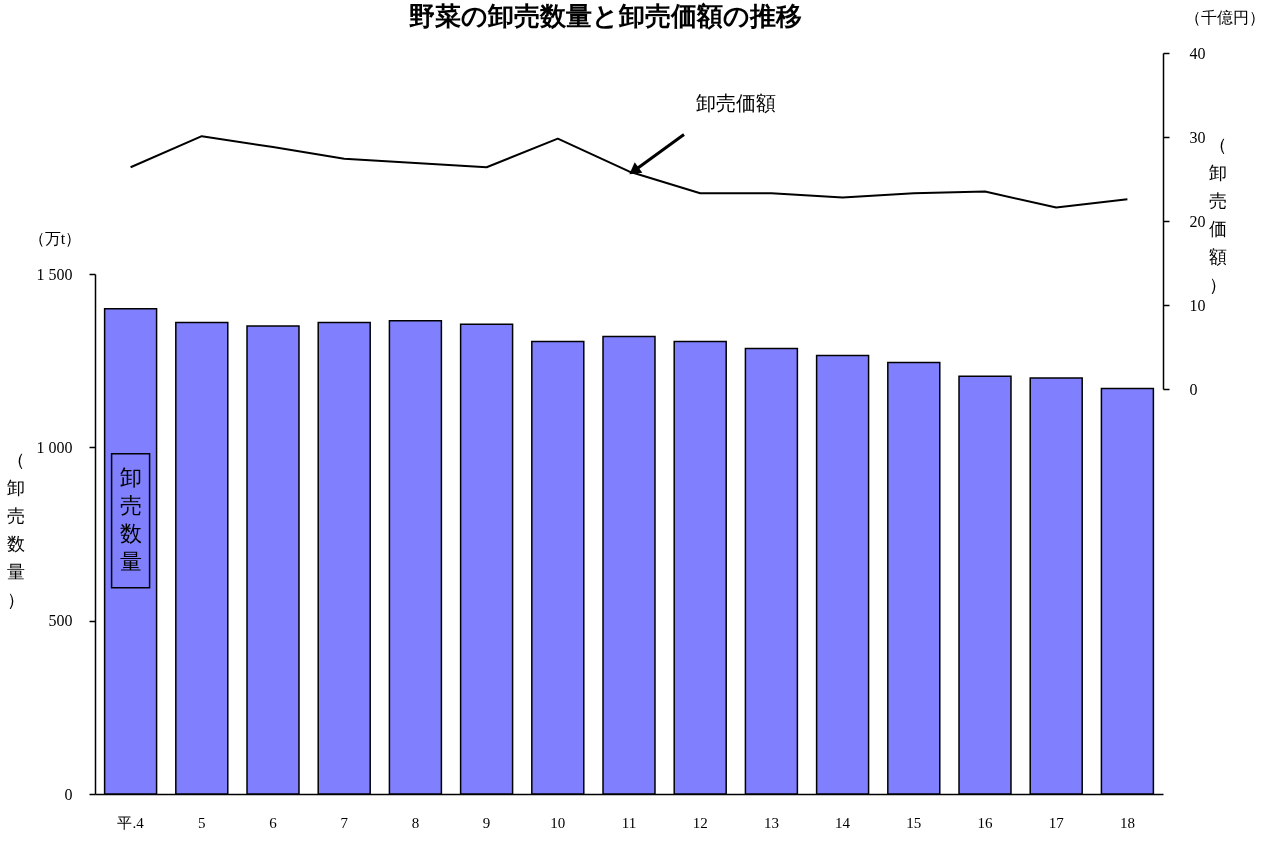  What do you see at coordinates (54, 274) in the screenshot?
I see `y-tick-label: 1 500` at bounding box center [54, 274].